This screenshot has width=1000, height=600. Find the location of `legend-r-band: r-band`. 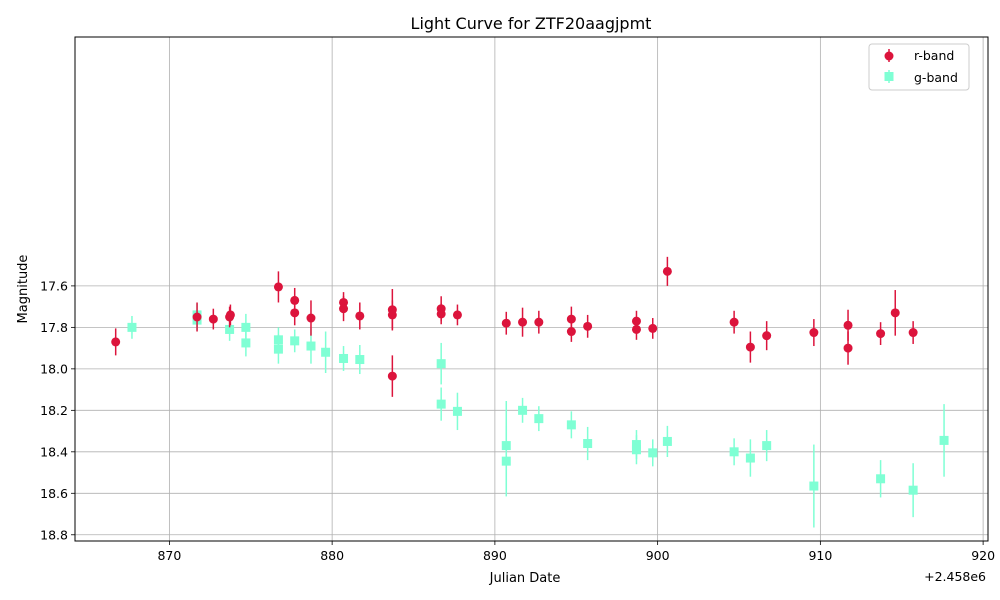

legend-r-band: r-band is located at coordinates (919, 55).